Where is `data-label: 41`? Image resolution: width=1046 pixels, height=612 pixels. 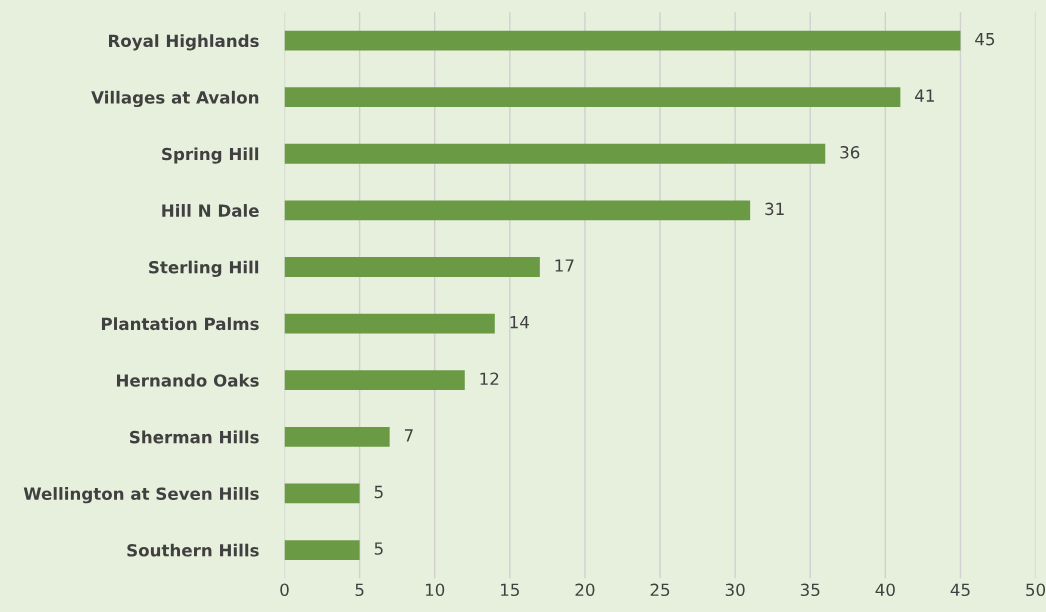 data-label: 41 is located at coordinates (924, 95).